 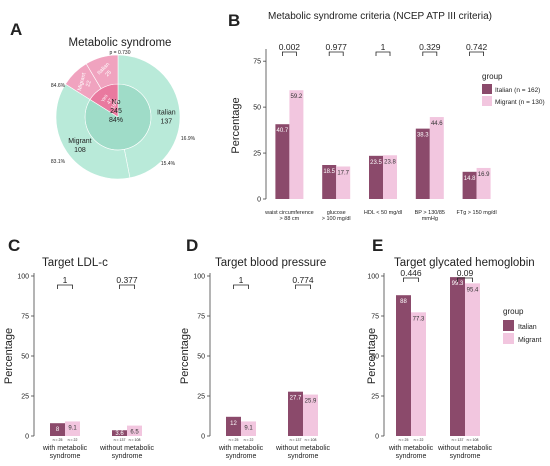 What do you see at coordinates (166, 112) in the screenshot?
I see `pie-outer-label-italian-no: Italian` at bounding box center [166, 112].